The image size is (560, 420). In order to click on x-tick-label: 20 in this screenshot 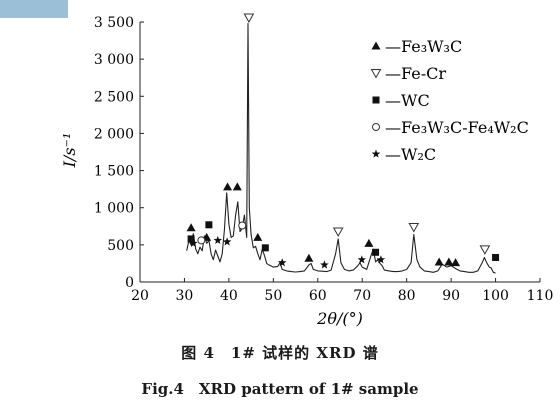, I will do `click(140, 296)`.